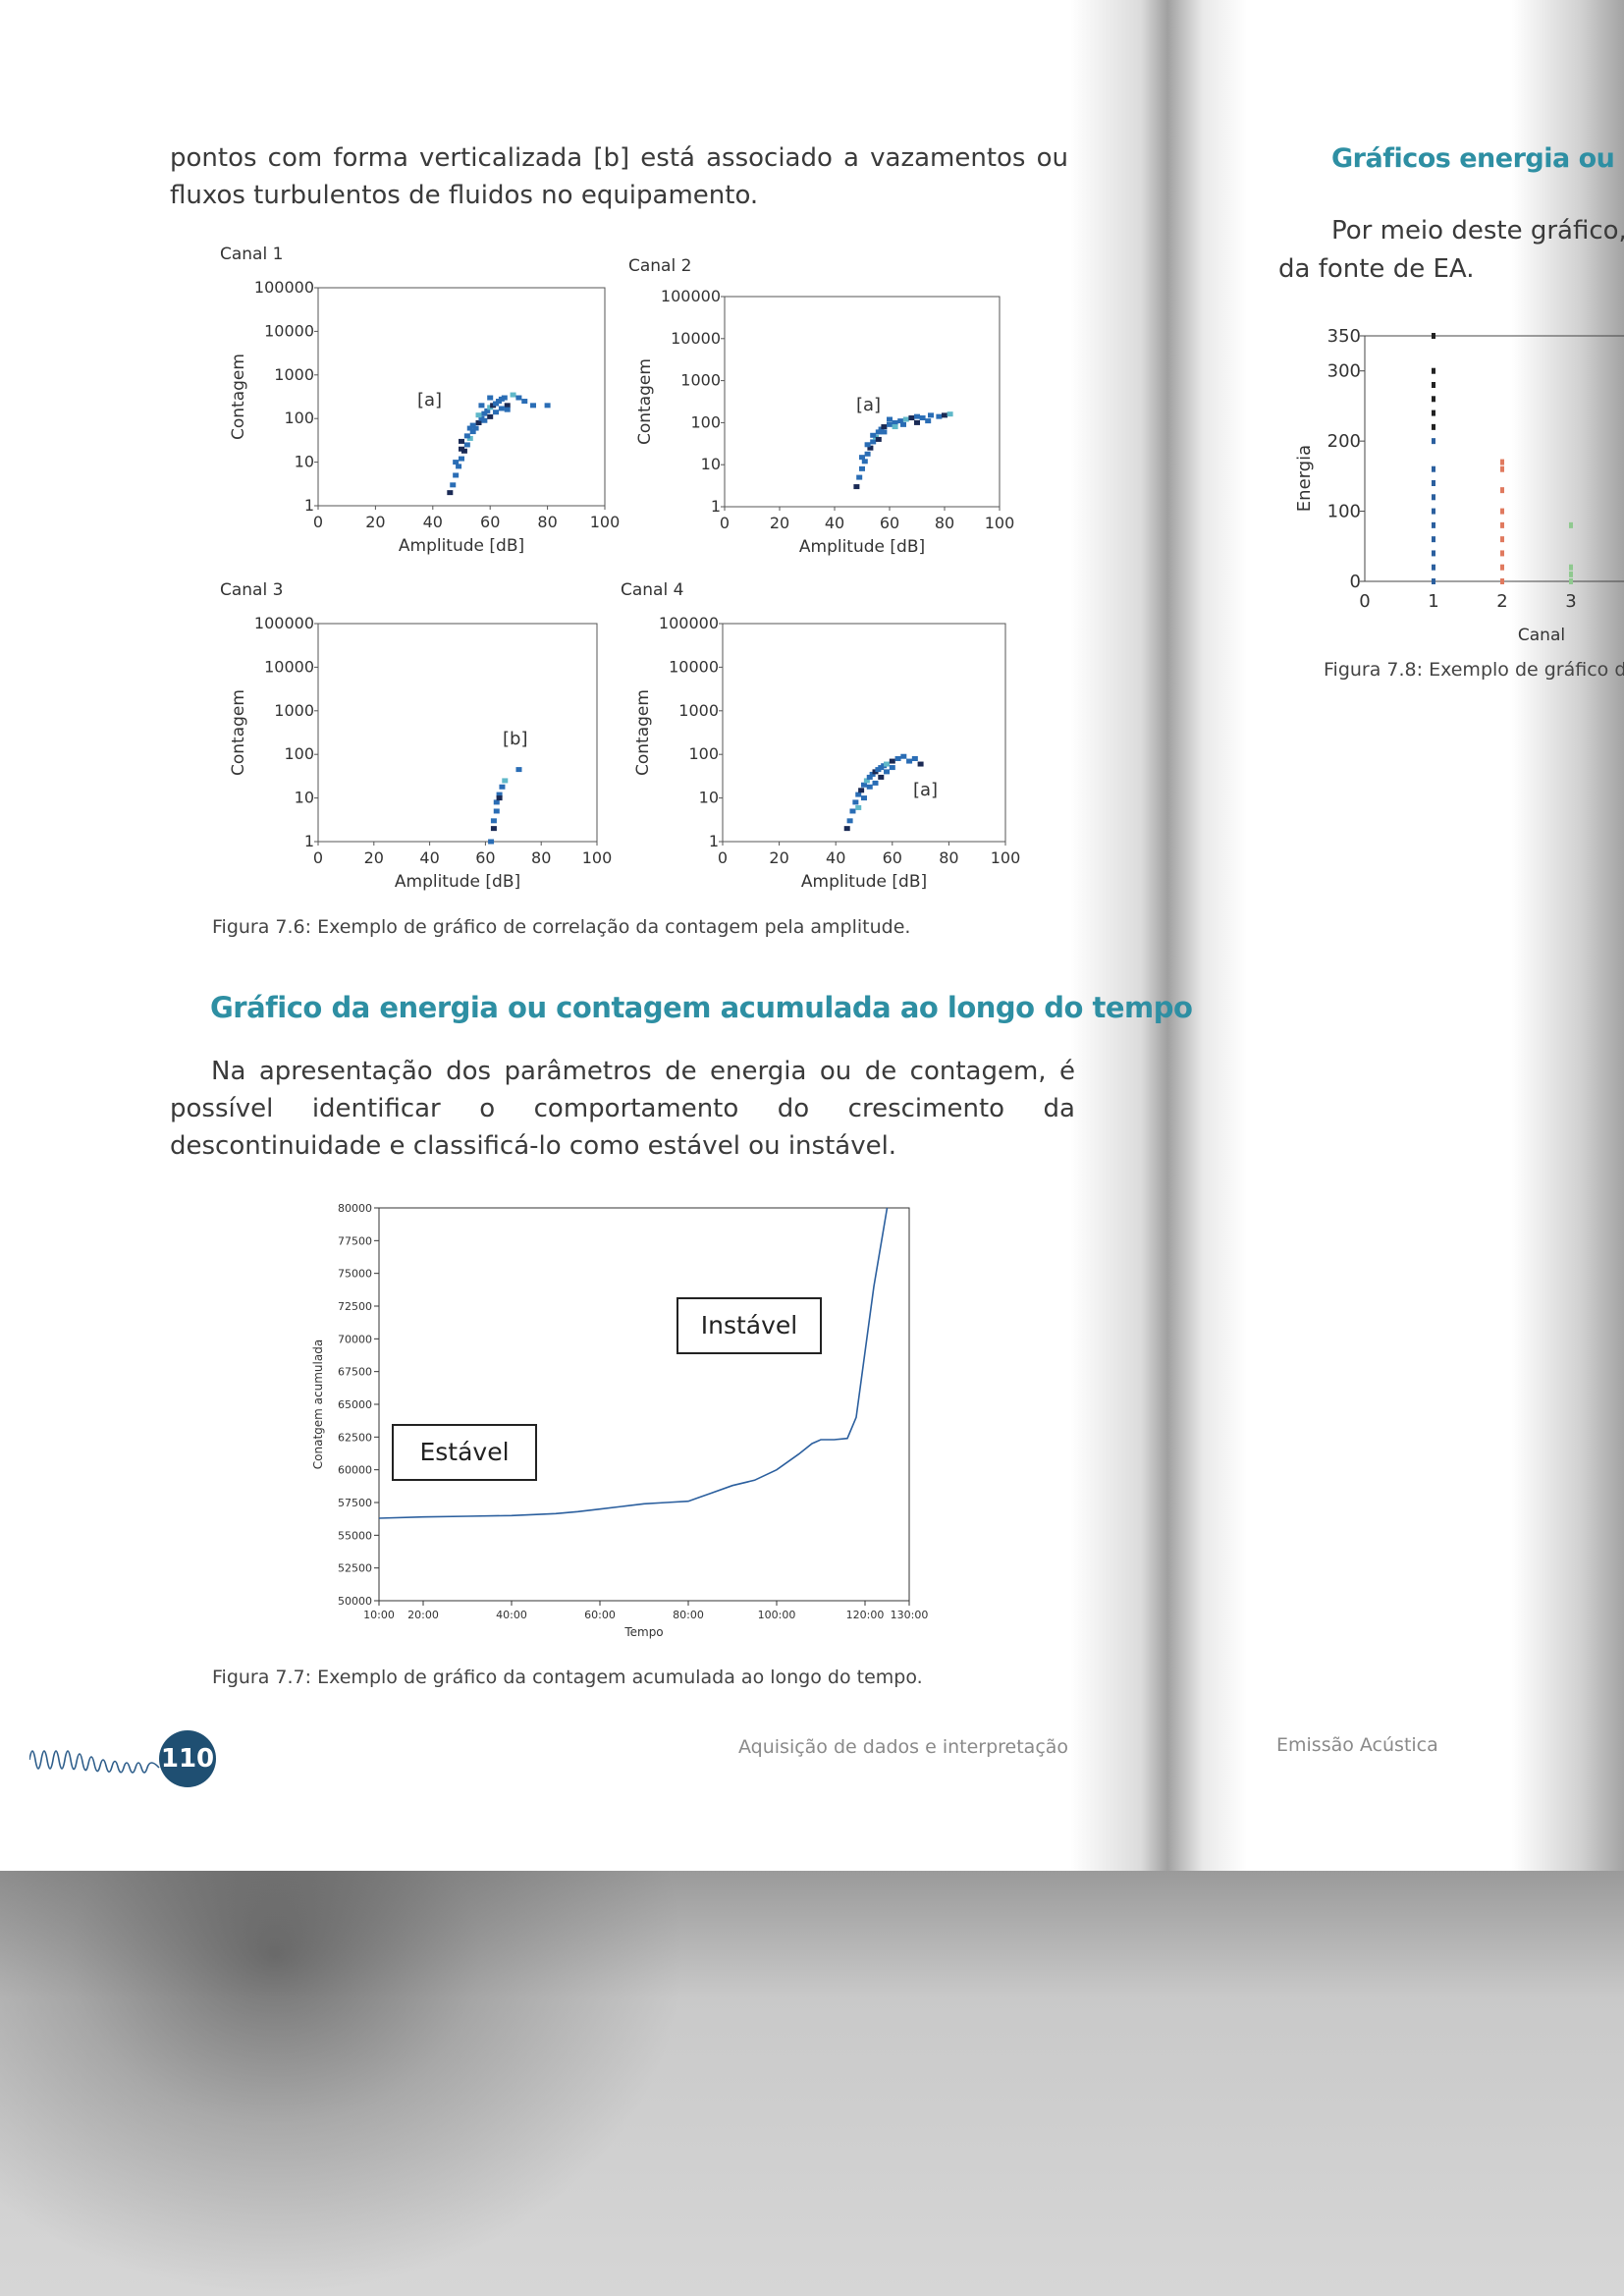  What do you see at coordinates (777, 1615) in the screenshot?
I see `x-tick-label: 100:00` at bounding box center [777, 1615].